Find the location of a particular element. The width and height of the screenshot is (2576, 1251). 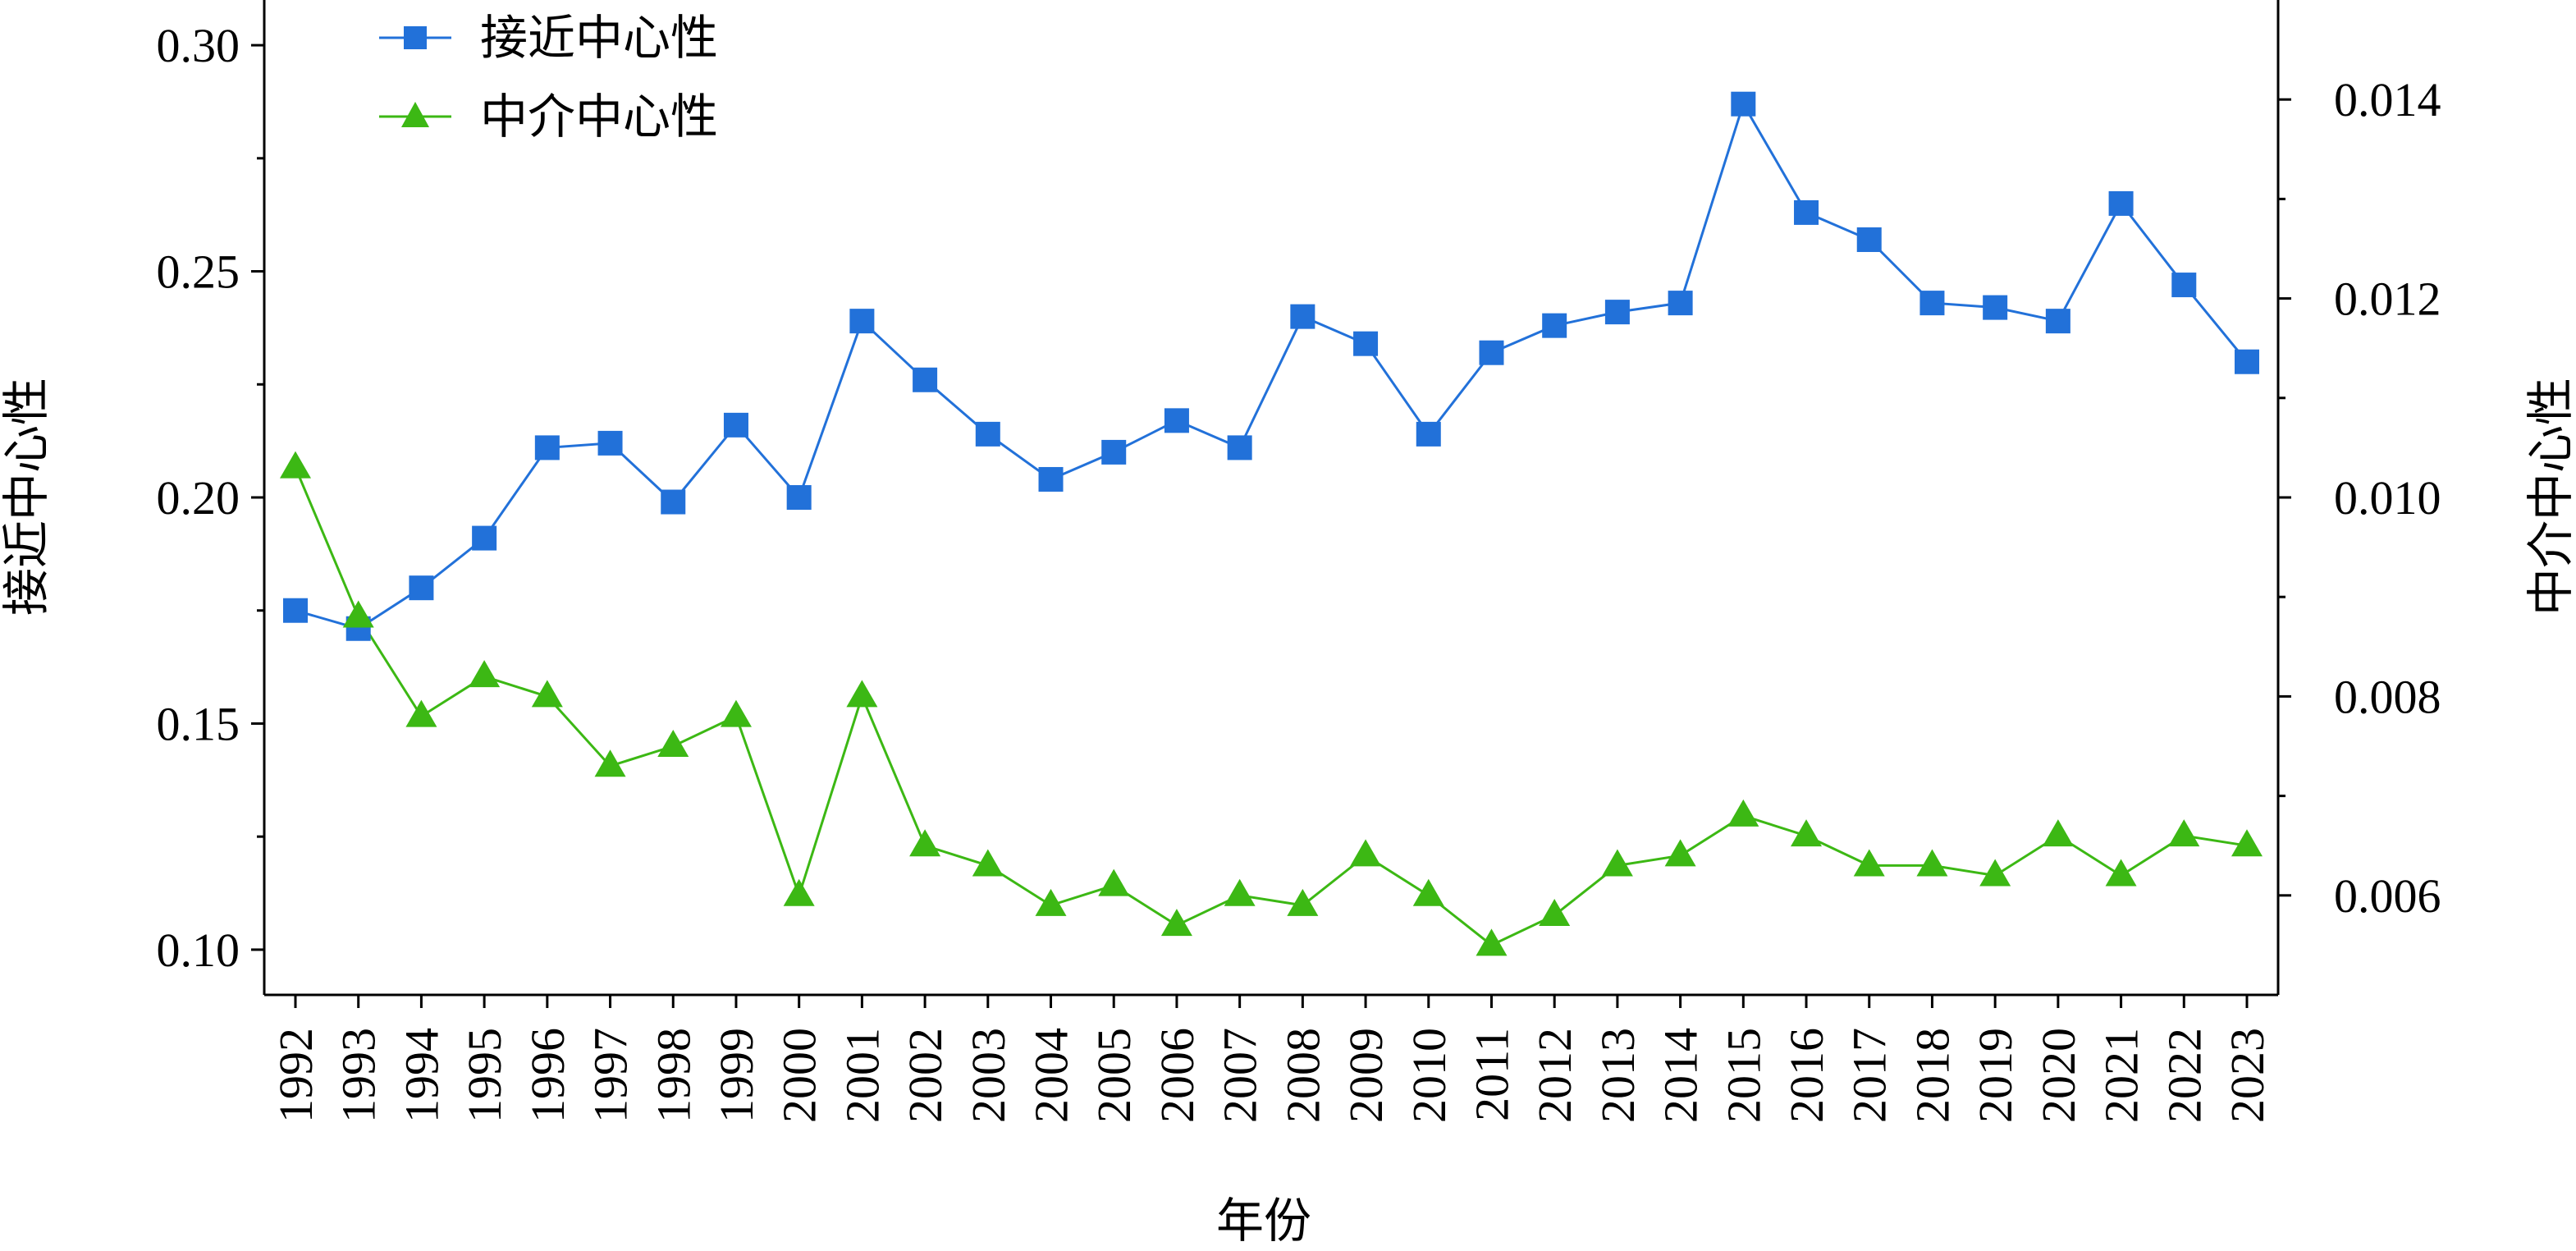

closeness-point-2009 is located at coordinates (1366, 343).